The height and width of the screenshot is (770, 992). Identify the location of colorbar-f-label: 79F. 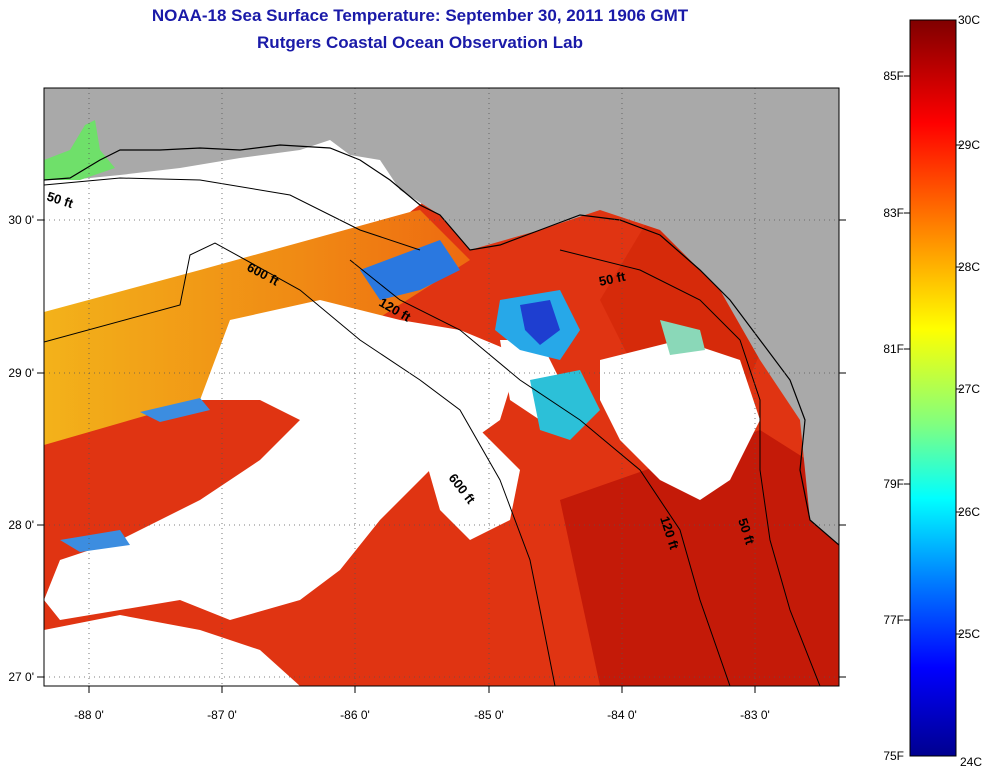
(893, 484).